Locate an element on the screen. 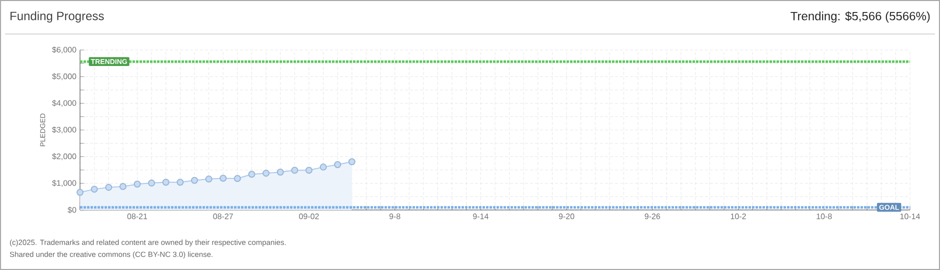 The height and width of the screenshot is (270, 940). y-tick-label: $6,000 is located at coordinates (64, 50).